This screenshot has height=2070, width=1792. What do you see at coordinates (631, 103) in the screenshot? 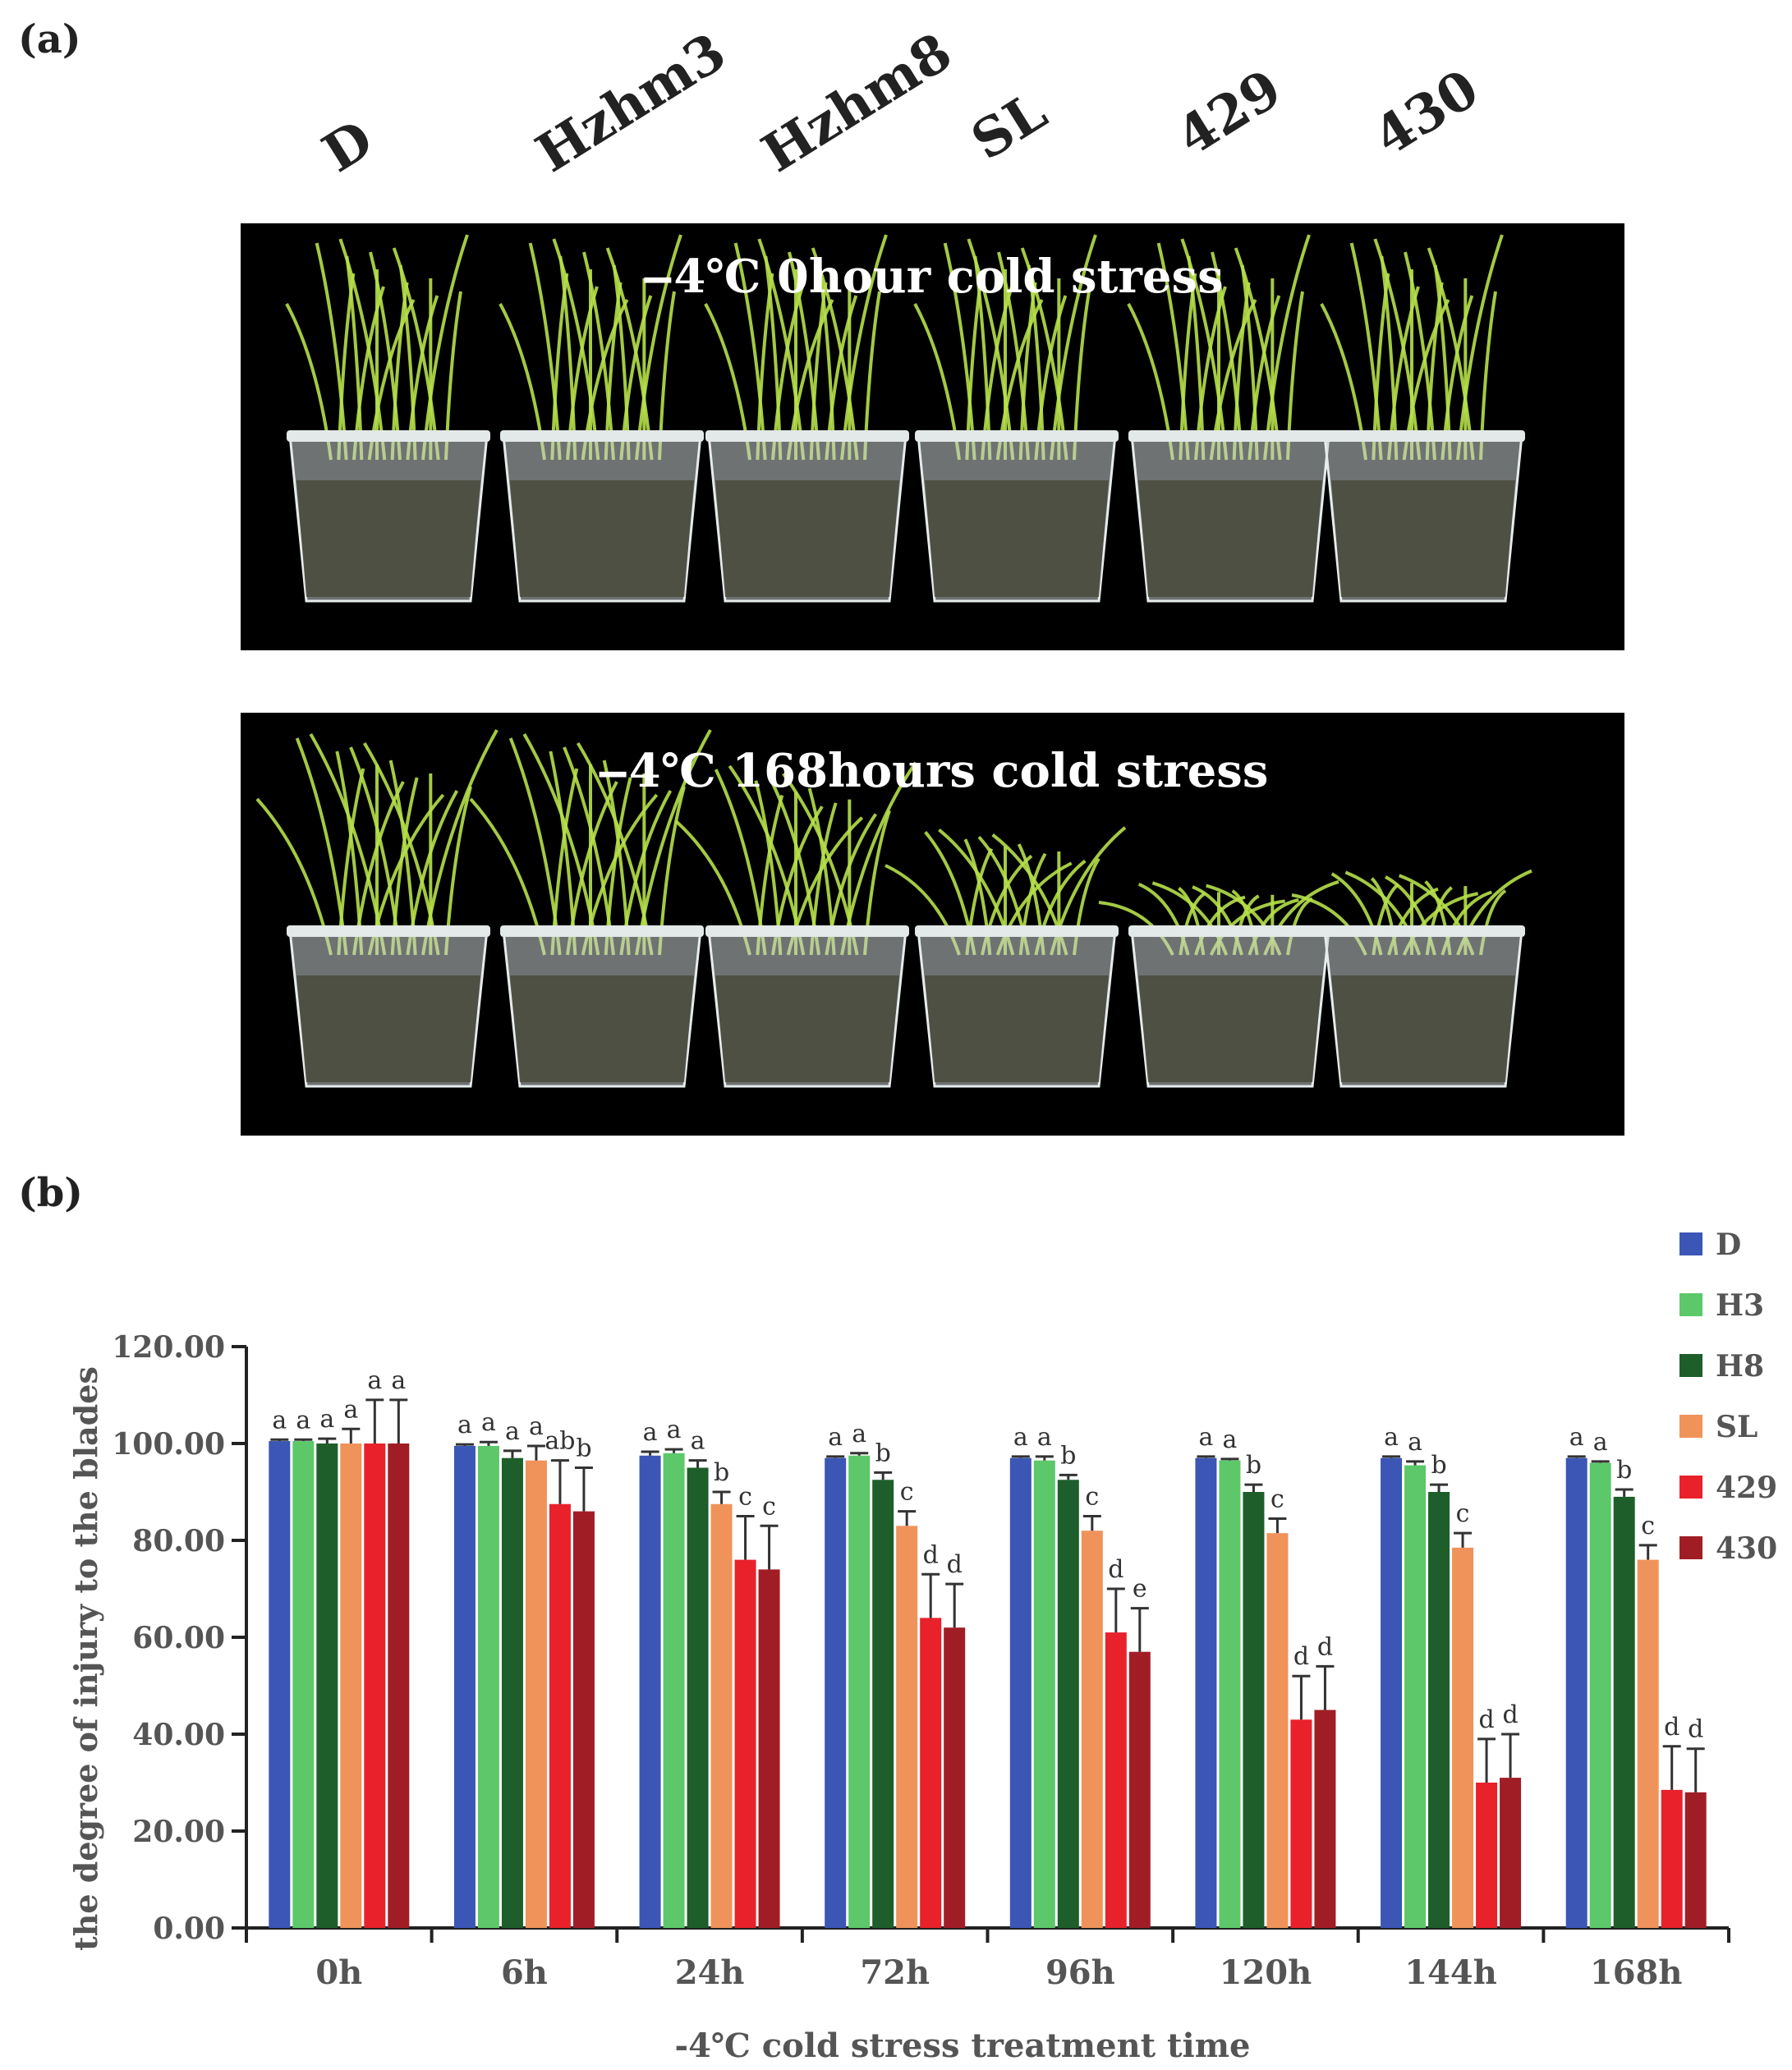
I see `line-label-hzhm3: Hzhm3` at bounding box center [631, 103].